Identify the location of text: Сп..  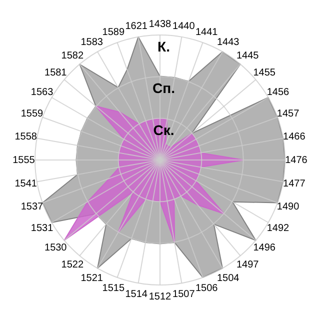
(163, 88).